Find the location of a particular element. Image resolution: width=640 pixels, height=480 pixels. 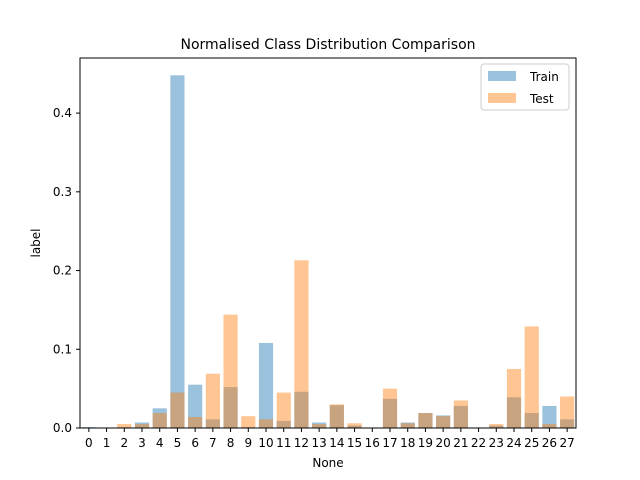

x-tick-label: 18 is located at coordinates (407, 443).